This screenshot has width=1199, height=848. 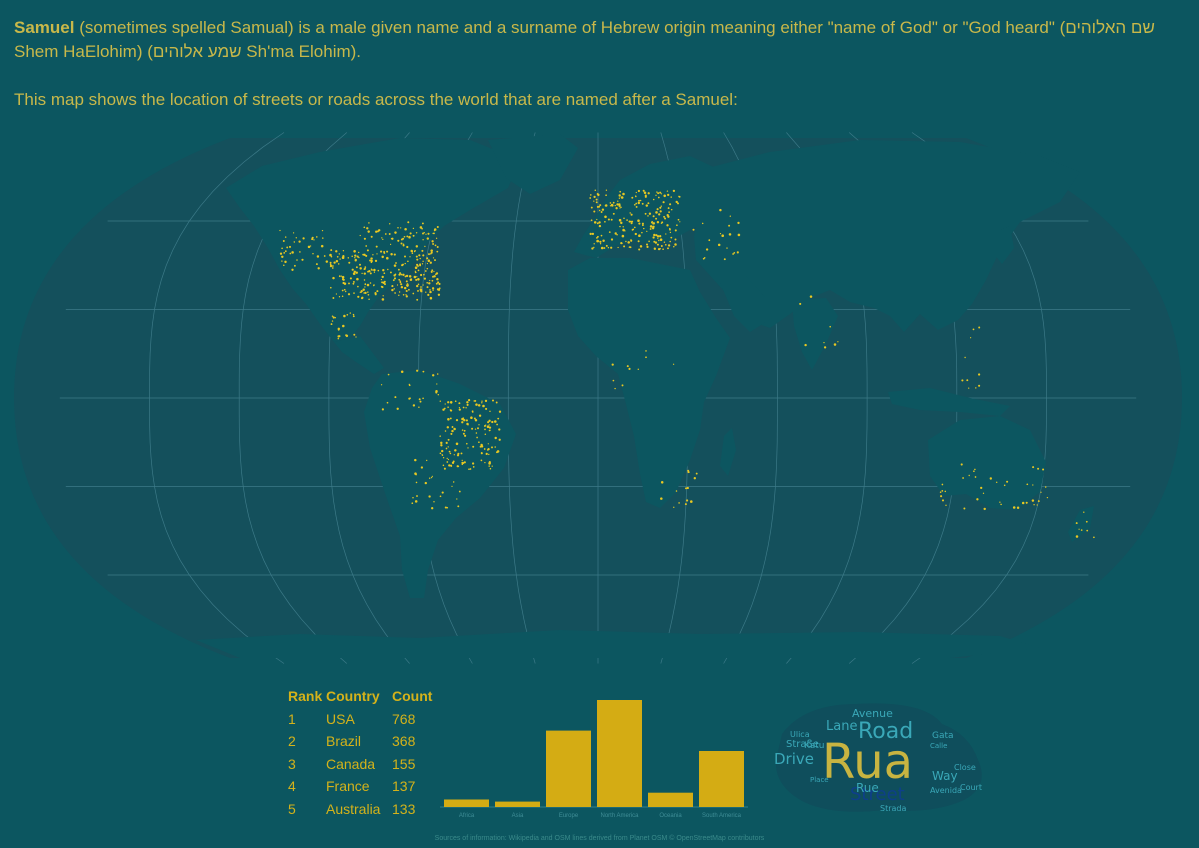 What do you see at coordinates (370, 719) in the screenshot?
I see `table-row: 1 USA 768` at bounding box center [370, 719].